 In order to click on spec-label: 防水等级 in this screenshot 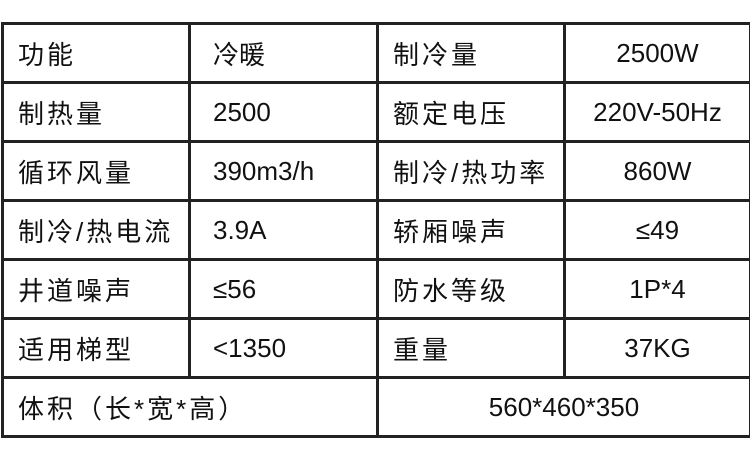, I will do `click(471, 289)`.